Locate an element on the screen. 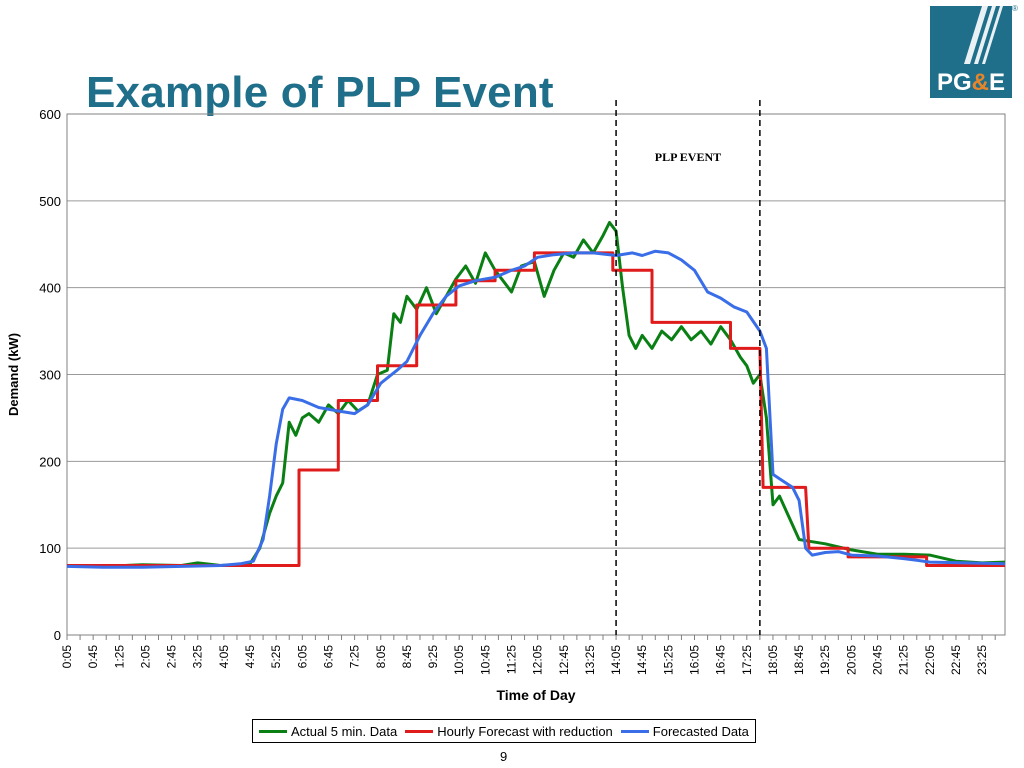  y-axis-ticks: 0 100 200 300 400 500 600 is located at coordinates (50, 375).